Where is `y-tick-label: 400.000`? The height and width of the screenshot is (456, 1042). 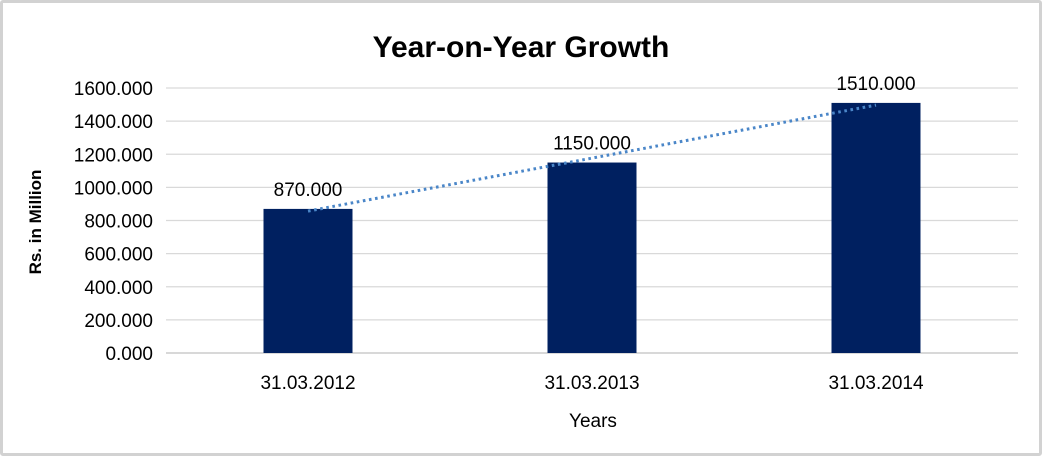 y-tick-label: 400.000 is located at coordinates (118, 288).